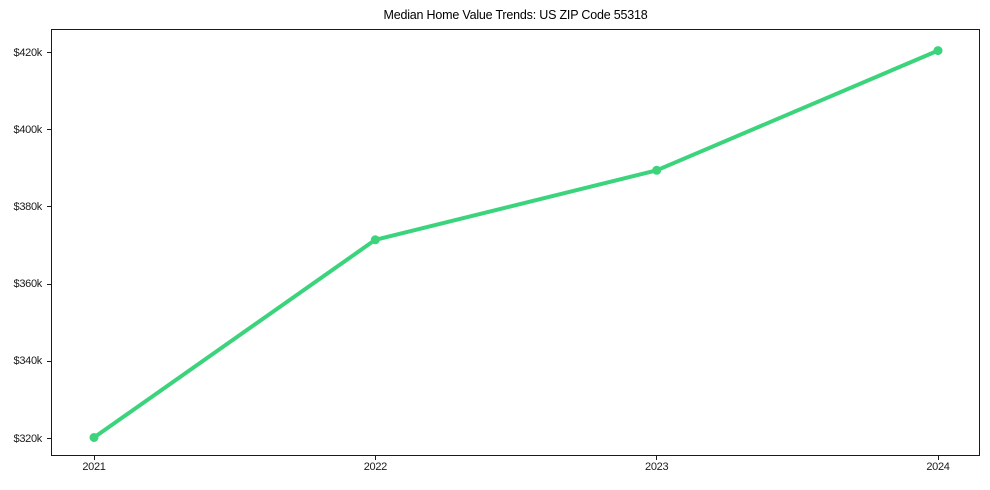 The width and height of the screenshot is (990, 490). Describe the element at coordinates (375, 467) in the screenshot. I see `x-tick-label: 2022` at that location.